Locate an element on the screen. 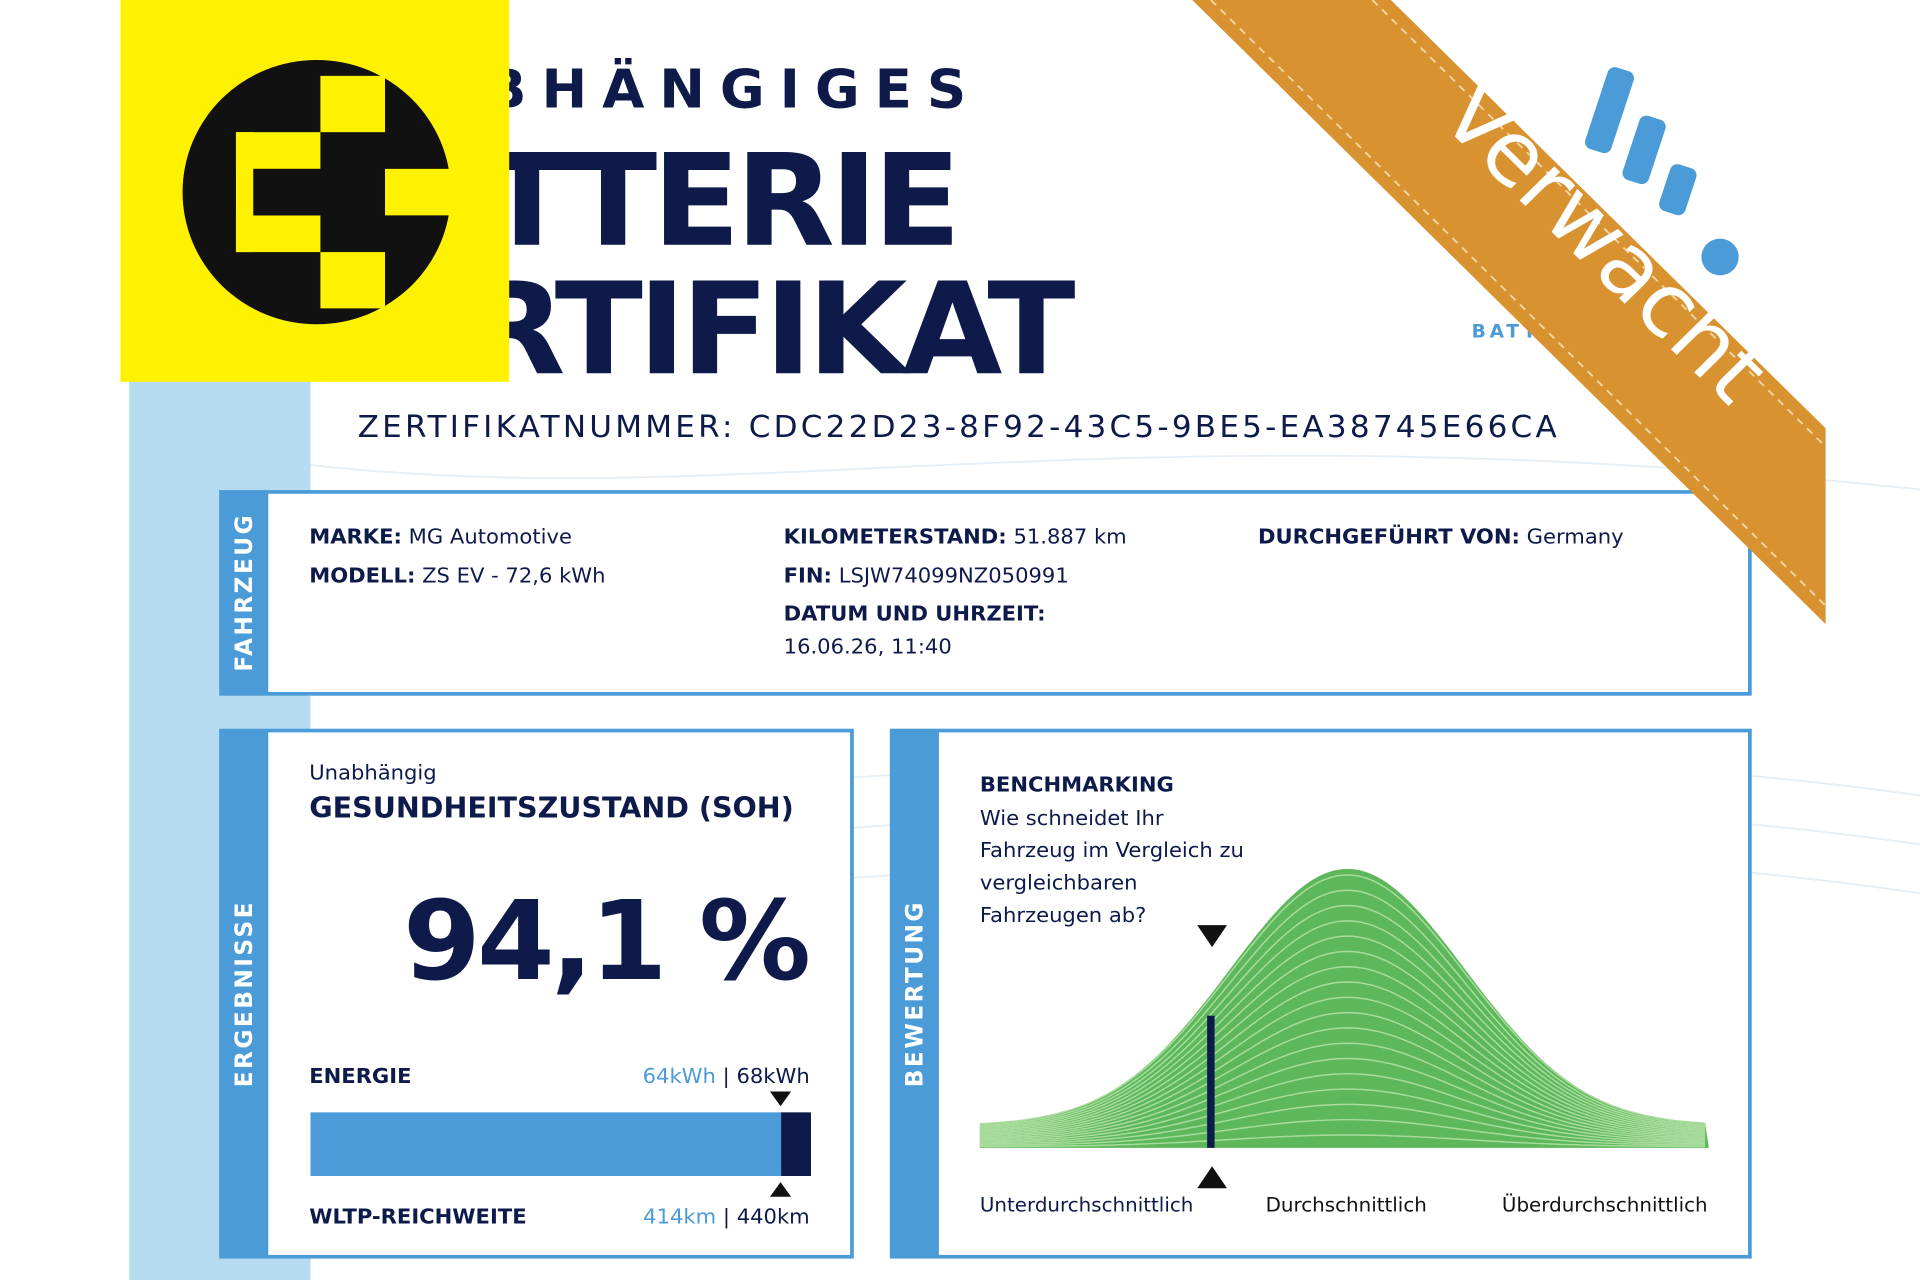 The width and height of the screenshot is (1920, 1280). field-value: Germany is located at coordinates (1575, 536).